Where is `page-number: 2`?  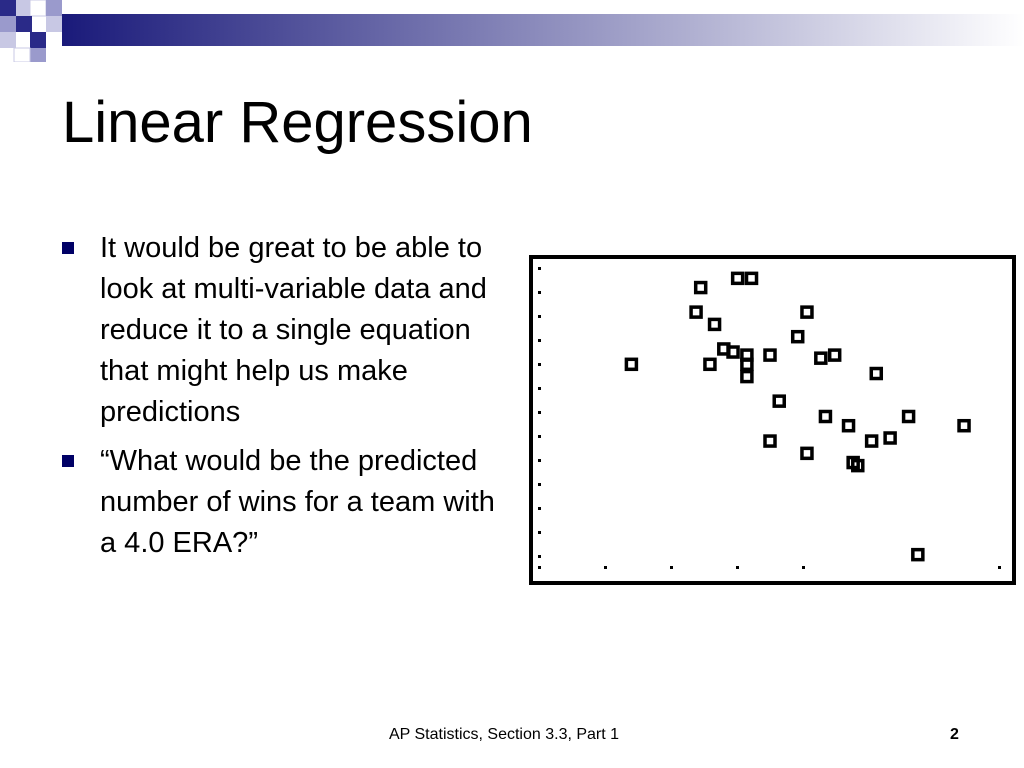
page-number: 2 is located at coordinates (954, 734).